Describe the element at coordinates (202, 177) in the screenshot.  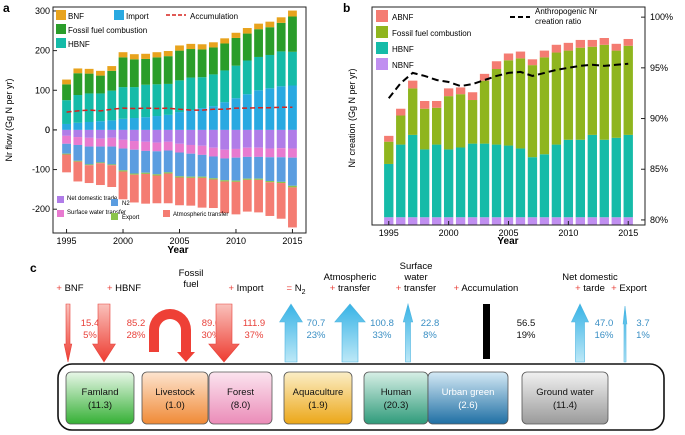
I see `bar-a-export-2007` at that location.